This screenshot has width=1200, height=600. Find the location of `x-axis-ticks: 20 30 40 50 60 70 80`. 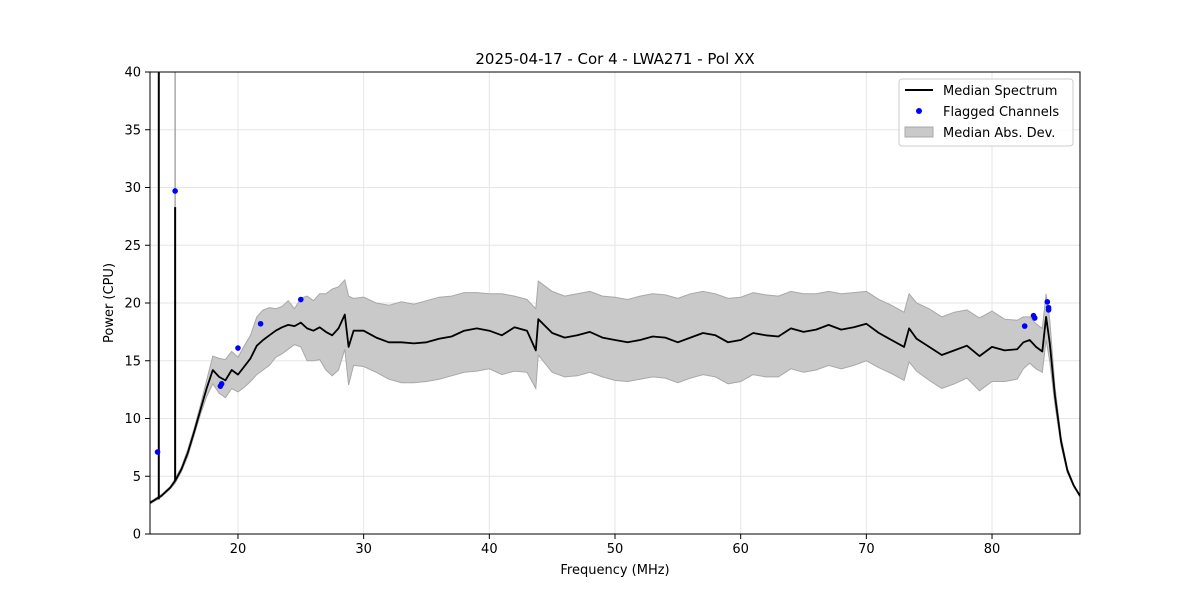

x-axis-ticks: 20 30 40 50 60 70 80 is located at coordinates (615, 545).